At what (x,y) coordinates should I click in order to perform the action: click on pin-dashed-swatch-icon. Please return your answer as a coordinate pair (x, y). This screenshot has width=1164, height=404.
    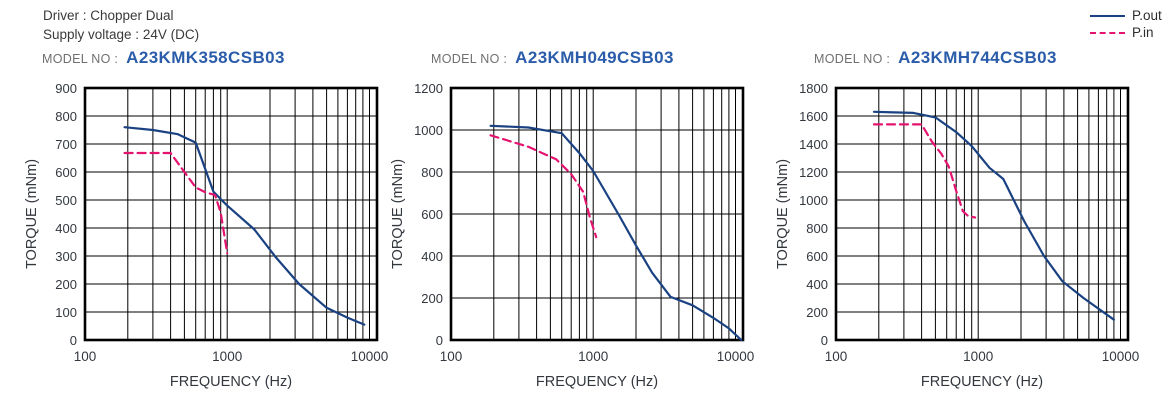
    Looking at the image, I should click on (1107, 32).